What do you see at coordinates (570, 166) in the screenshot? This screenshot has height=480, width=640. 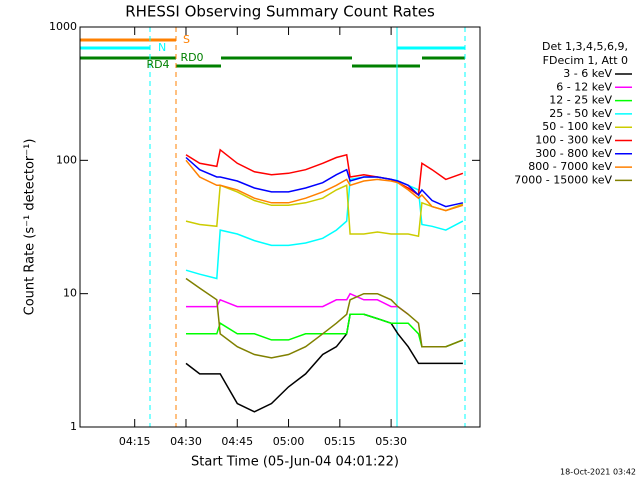 I see `legend-label: 800 - 7000 keV` at bounding box center [570, 166].